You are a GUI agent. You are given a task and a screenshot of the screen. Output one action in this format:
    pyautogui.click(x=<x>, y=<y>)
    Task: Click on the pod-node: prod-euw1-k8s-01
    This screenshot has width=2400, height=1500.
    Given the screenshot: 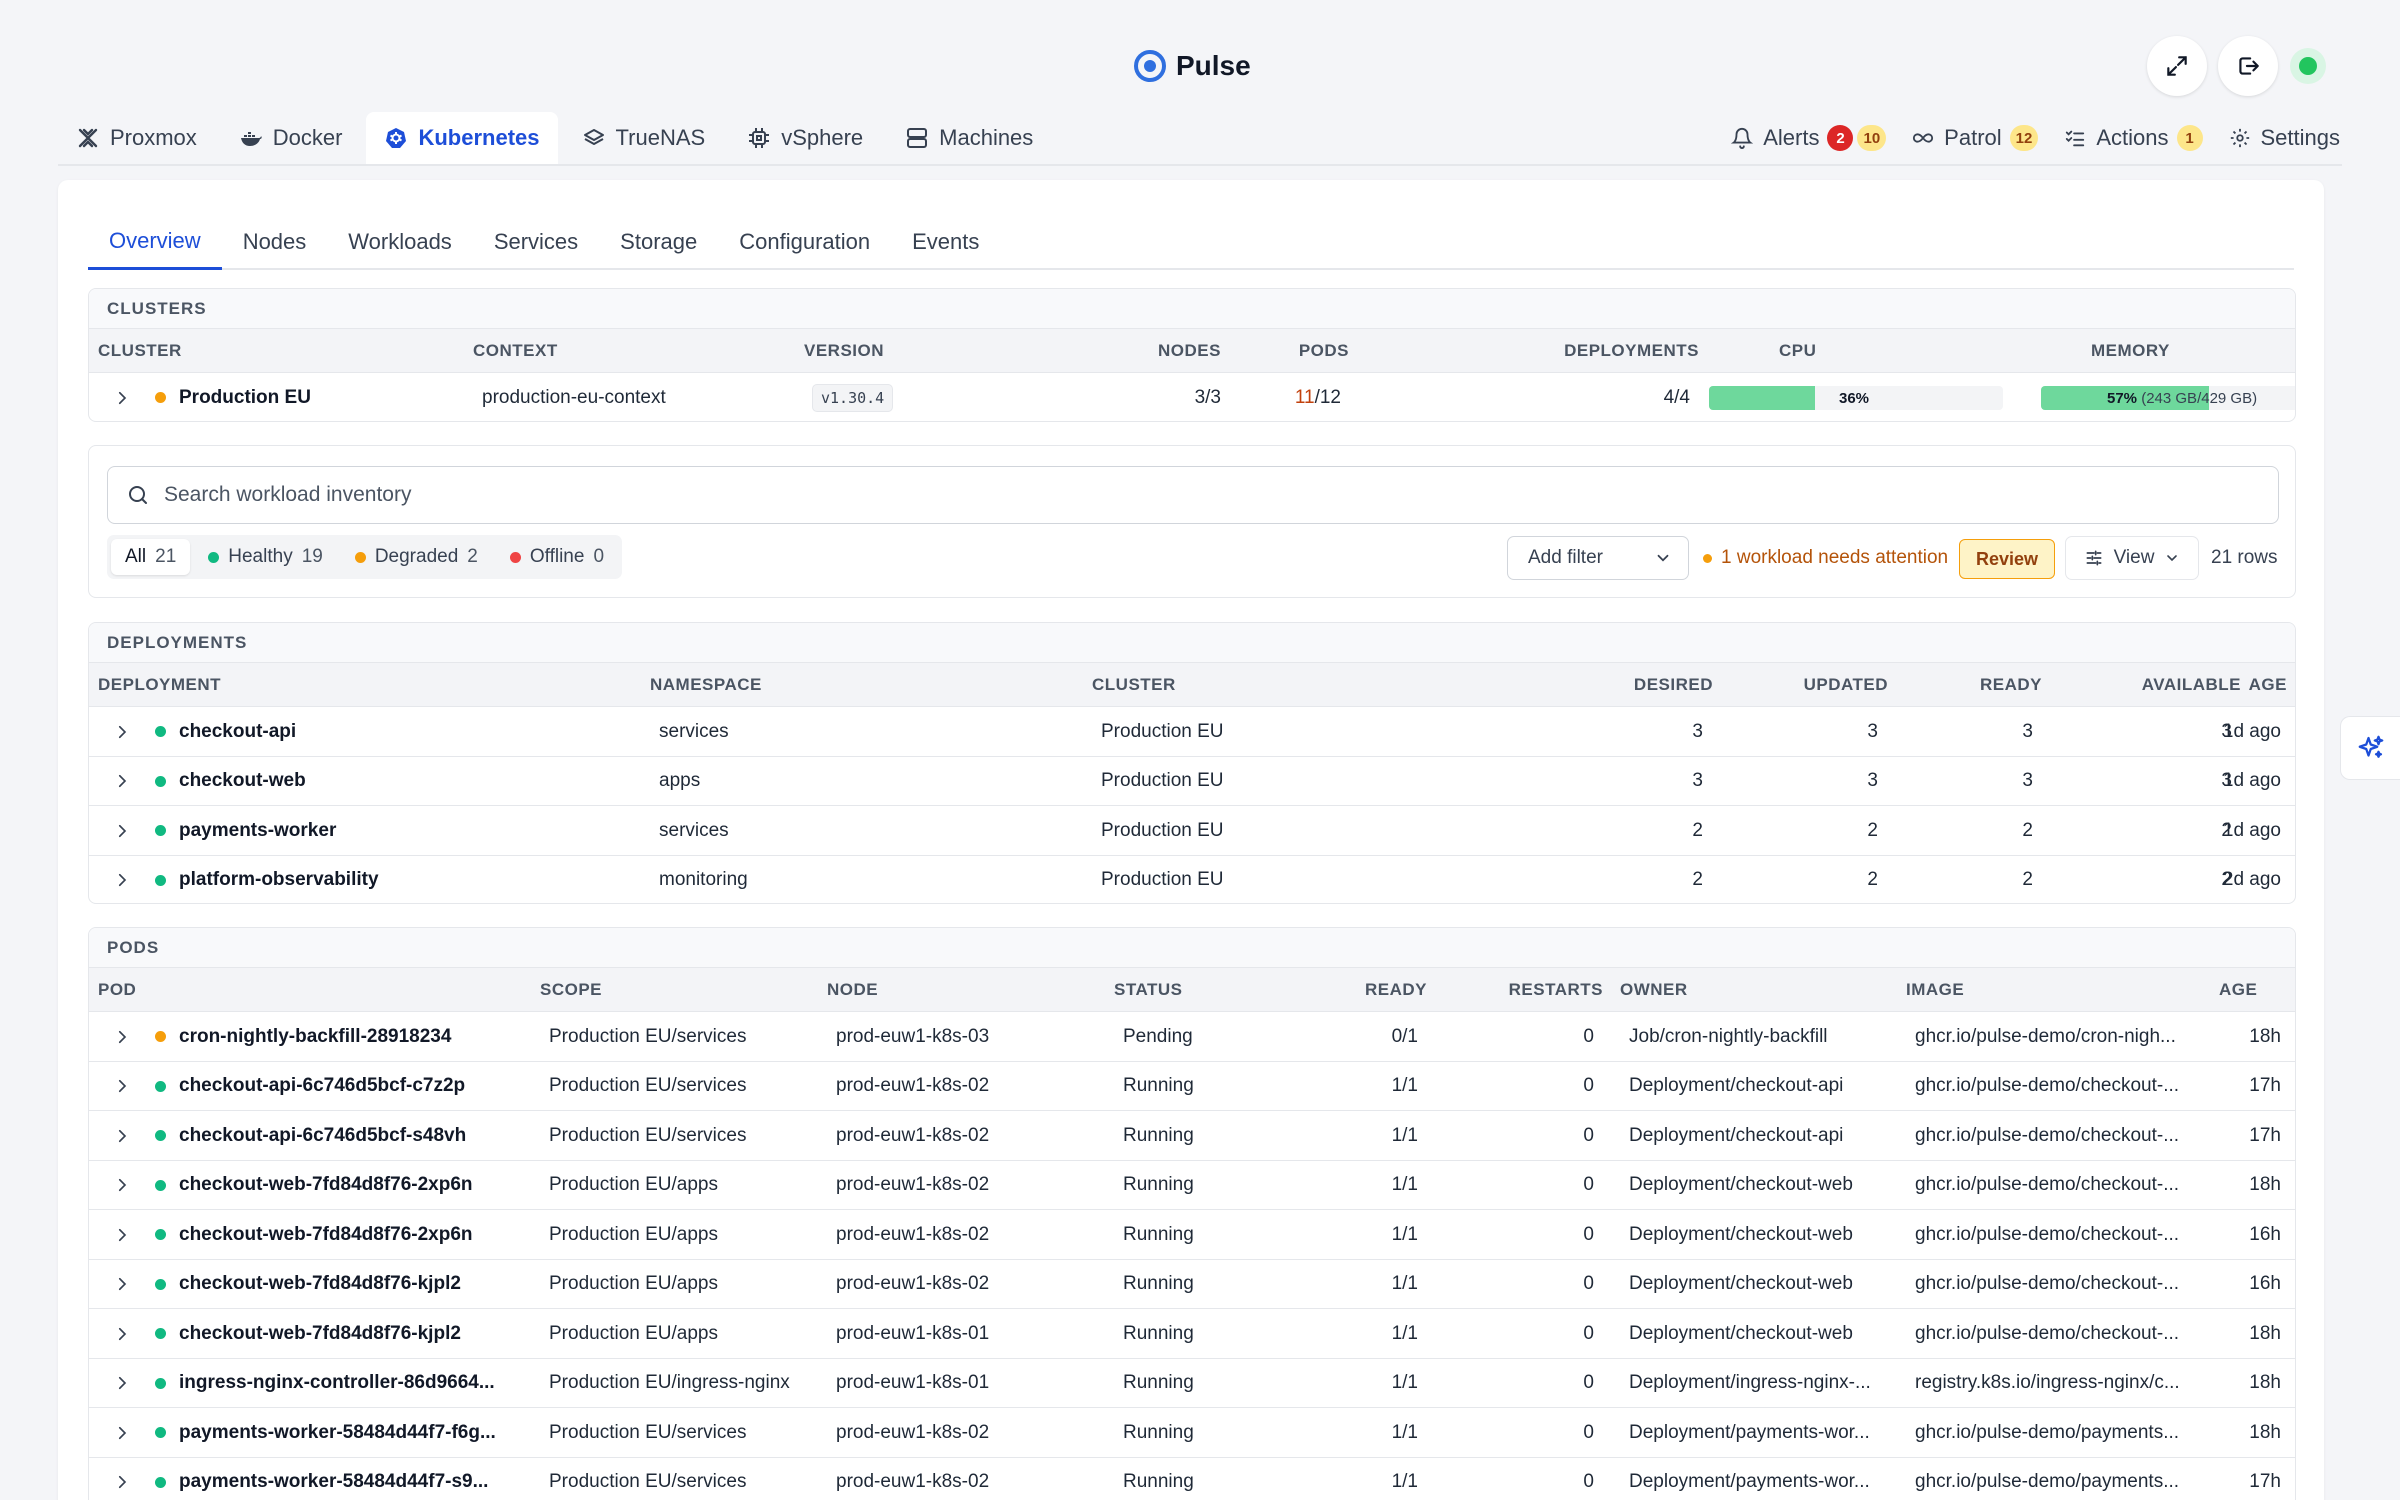 What is the action you would take?
    pyautogui.click(x=913, y=1333)
    